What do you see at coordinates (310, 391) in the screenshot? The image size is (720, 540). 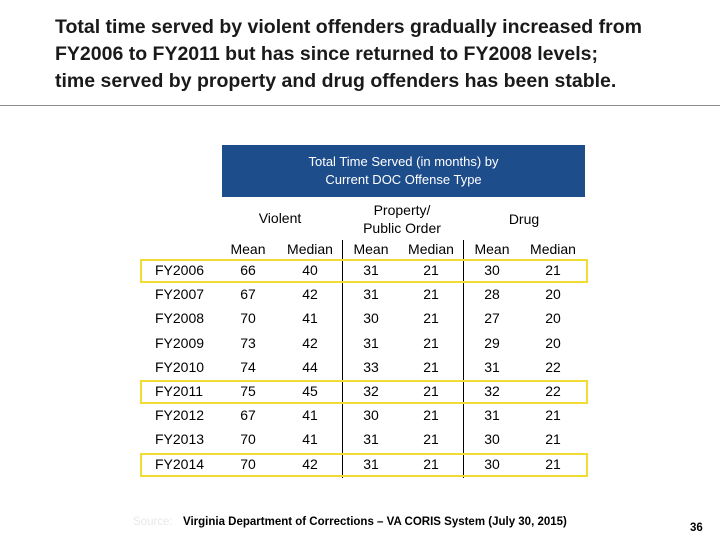 I see `table-cell: 45` at bounding box center [310, 391].